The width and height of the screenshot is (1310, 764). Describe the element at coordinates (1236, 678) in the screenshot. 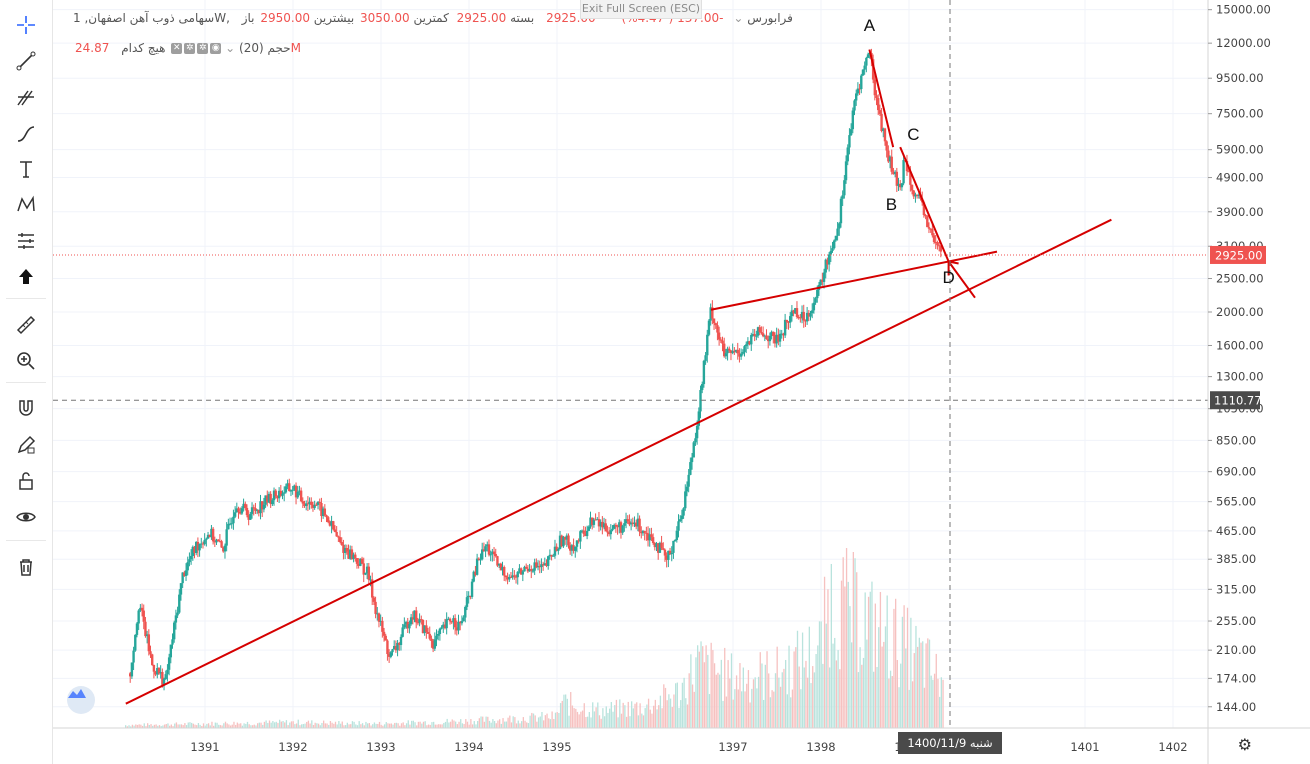

I see `price-tick-label: 174.00` at that location.